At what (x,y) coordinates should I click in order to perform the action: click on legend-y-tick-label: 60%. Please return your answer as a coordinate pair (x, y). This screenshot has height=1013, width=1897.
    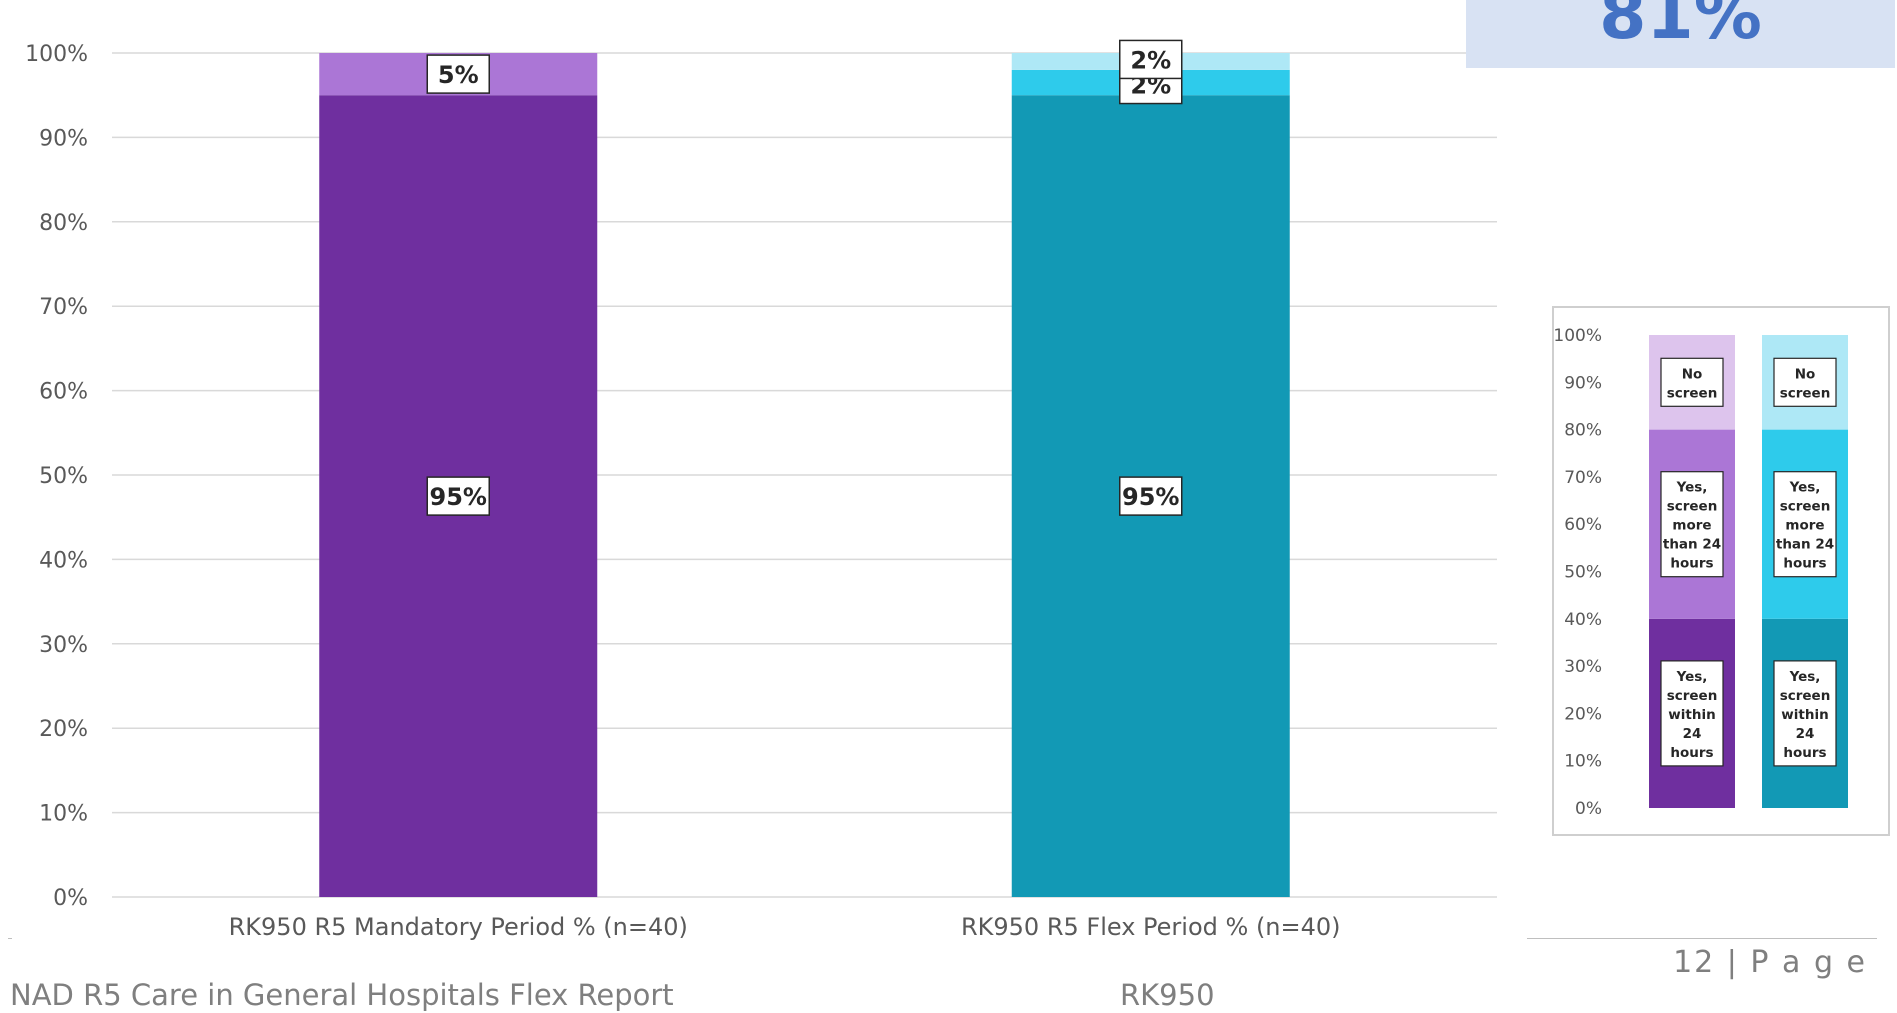
    Looking at the image, I should click on (1583, 525).